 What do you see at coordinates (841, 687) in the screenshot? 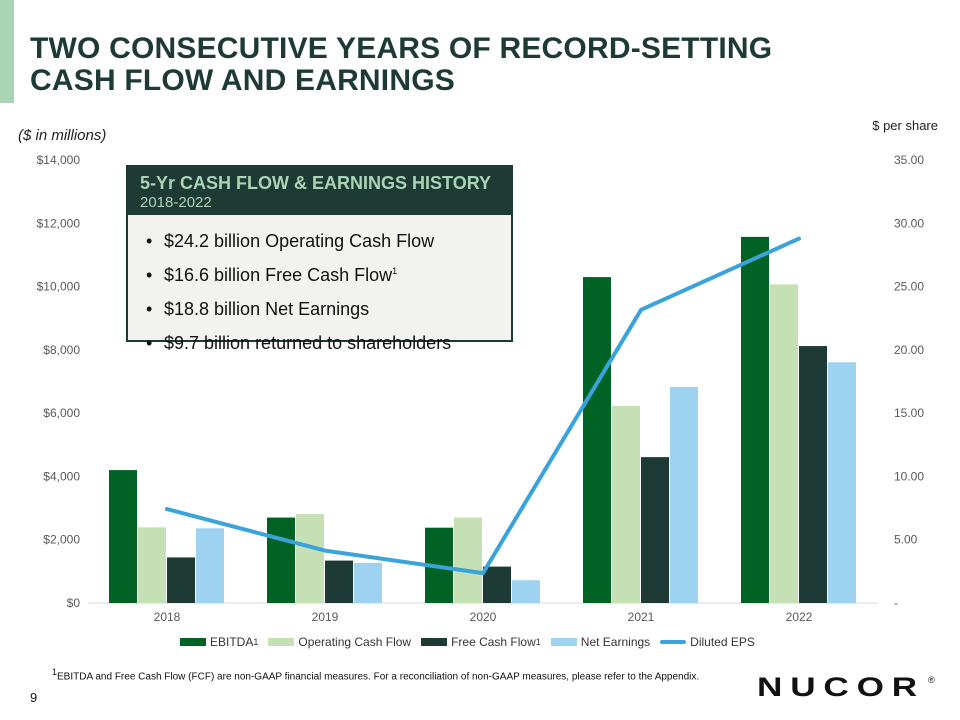
I see `logo-wordmark: NUCOR` at bounding box center [841, 687].